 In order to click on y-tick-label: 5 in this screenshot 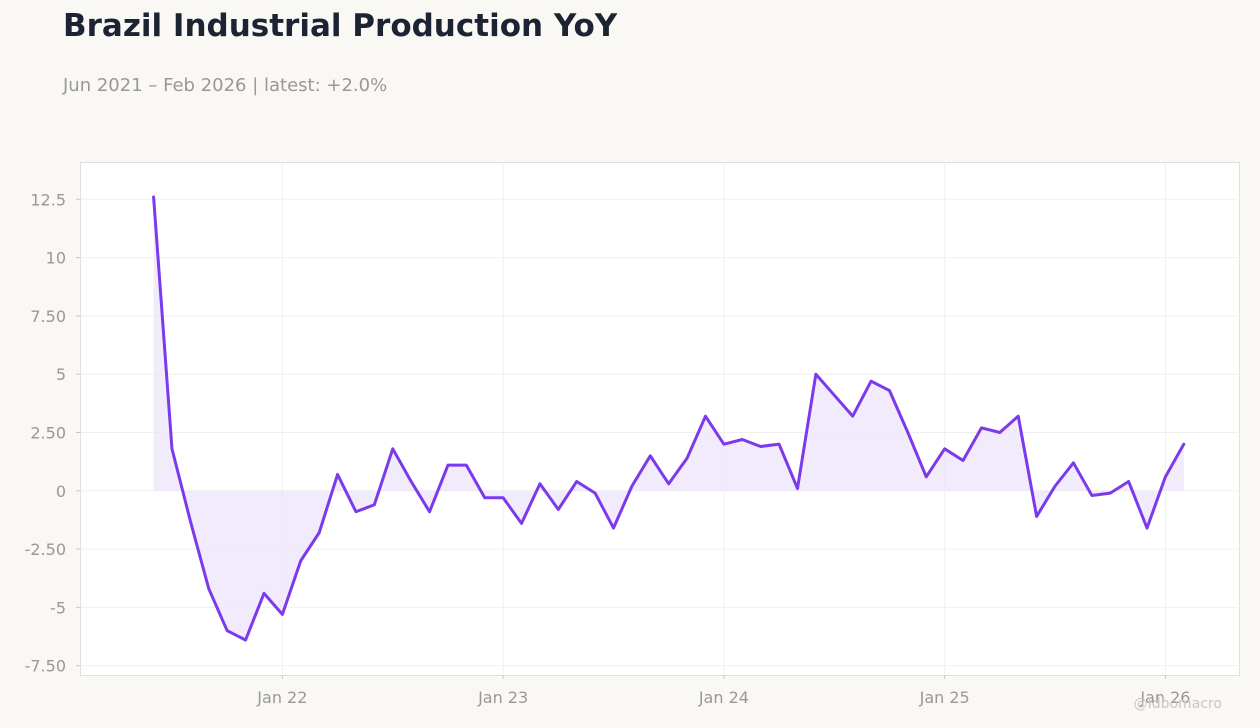, I will do `click(61, 374)`.